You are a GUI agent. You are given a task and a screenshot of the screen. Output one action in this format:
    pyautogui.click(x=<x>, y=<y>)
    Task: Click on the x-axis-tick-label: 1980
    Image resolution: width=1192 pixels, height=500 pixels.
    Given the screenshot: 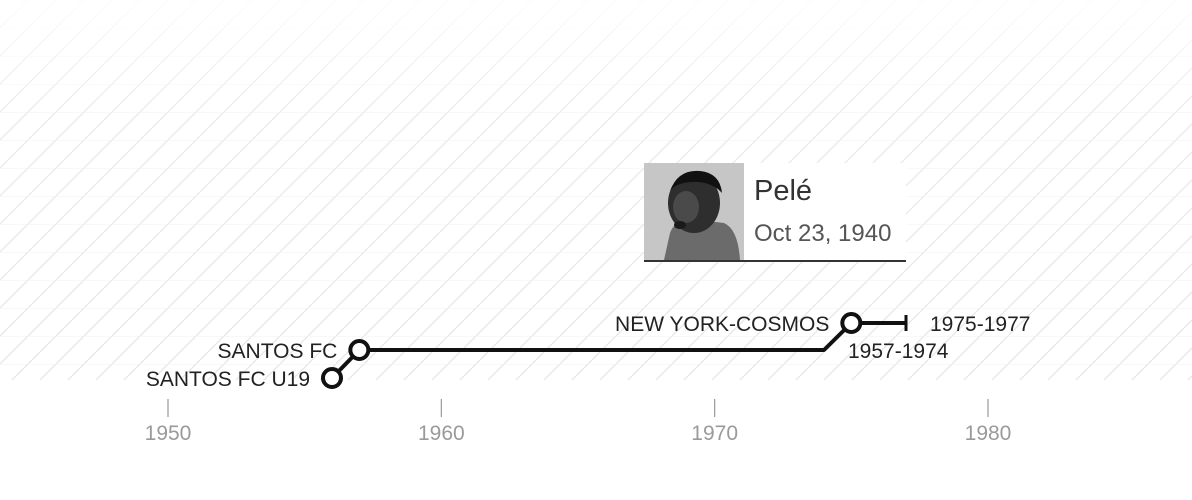 What is the action you would take?
    pyautogui.click(x=988, y=433)
    